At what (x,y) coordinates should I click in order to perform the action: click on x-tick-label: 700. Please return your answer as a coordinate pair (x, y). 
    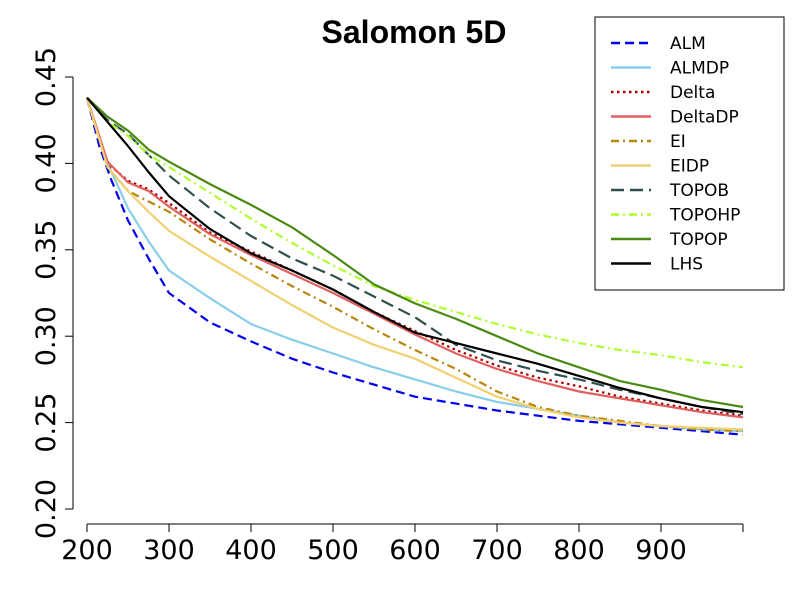
    Looking at the image, I should click on (497, 550).